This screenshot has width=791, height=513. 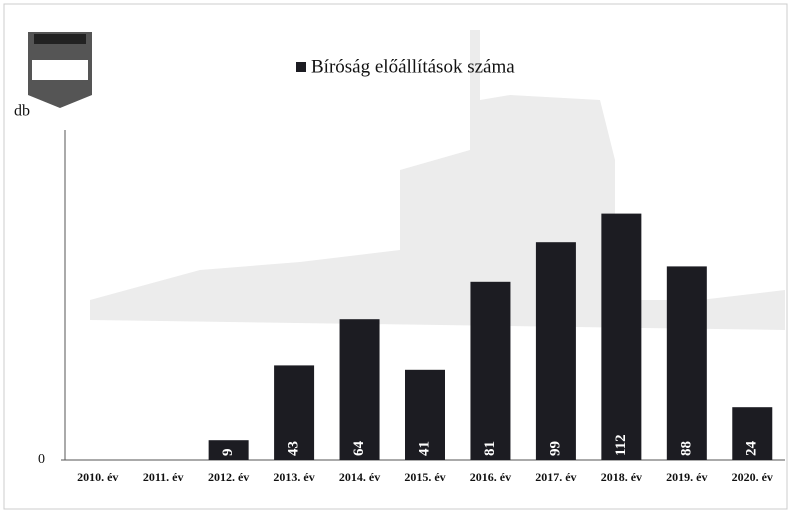 What do you see at coordinates (294, 448) in the screenshot?
I see `data-label: 43` at bounding box center [294, 448].